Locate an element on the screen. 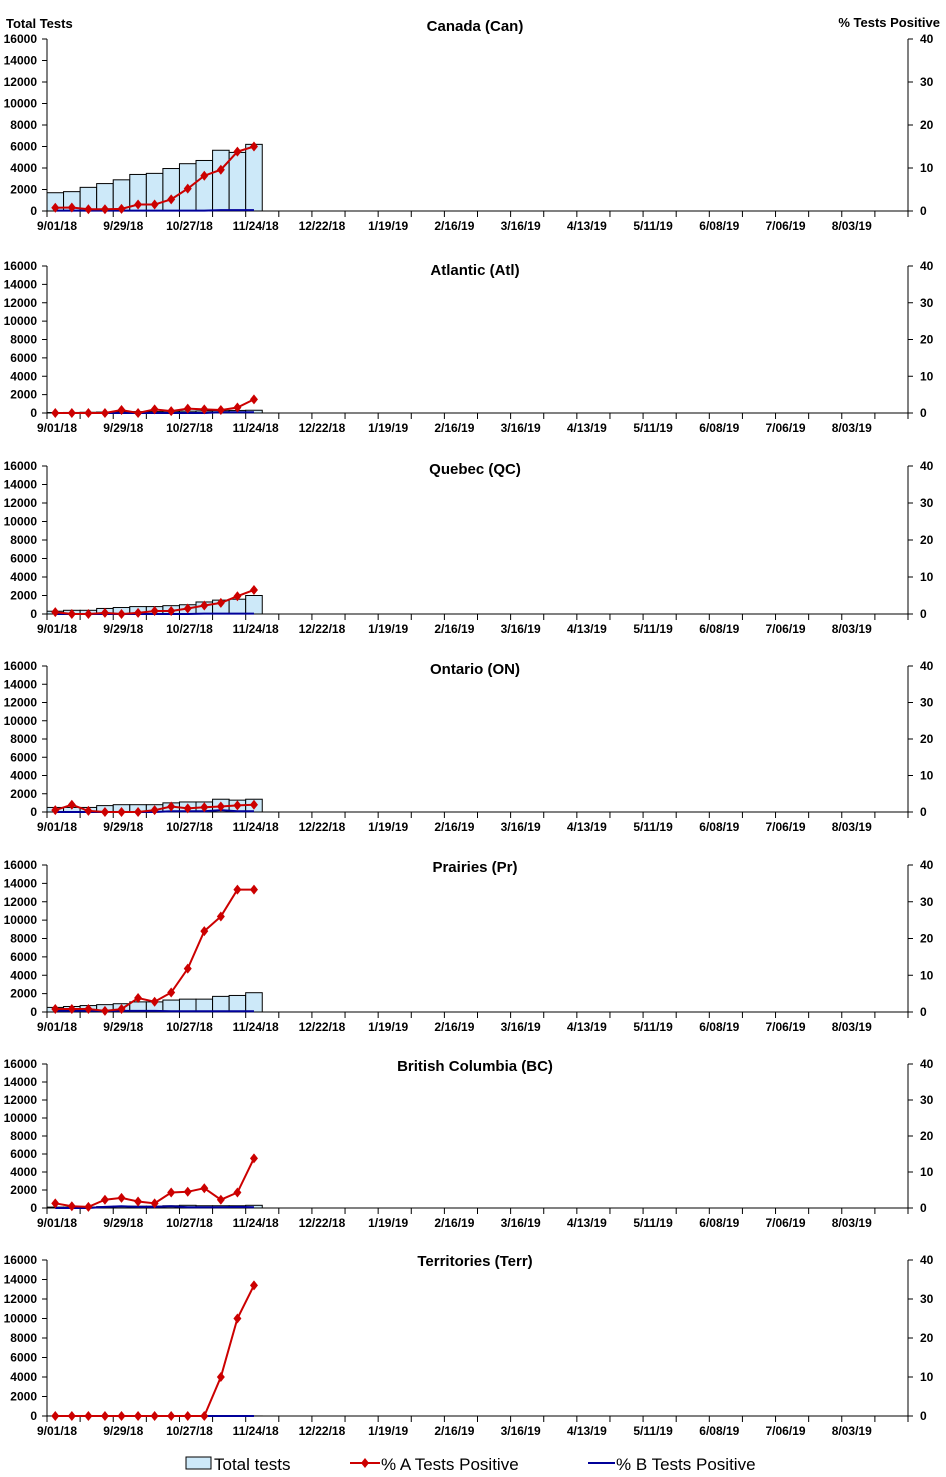 This screenshot has width=946, height=1477. x-tick-label: 1/19/19 is located at coordinates (388, 1027).